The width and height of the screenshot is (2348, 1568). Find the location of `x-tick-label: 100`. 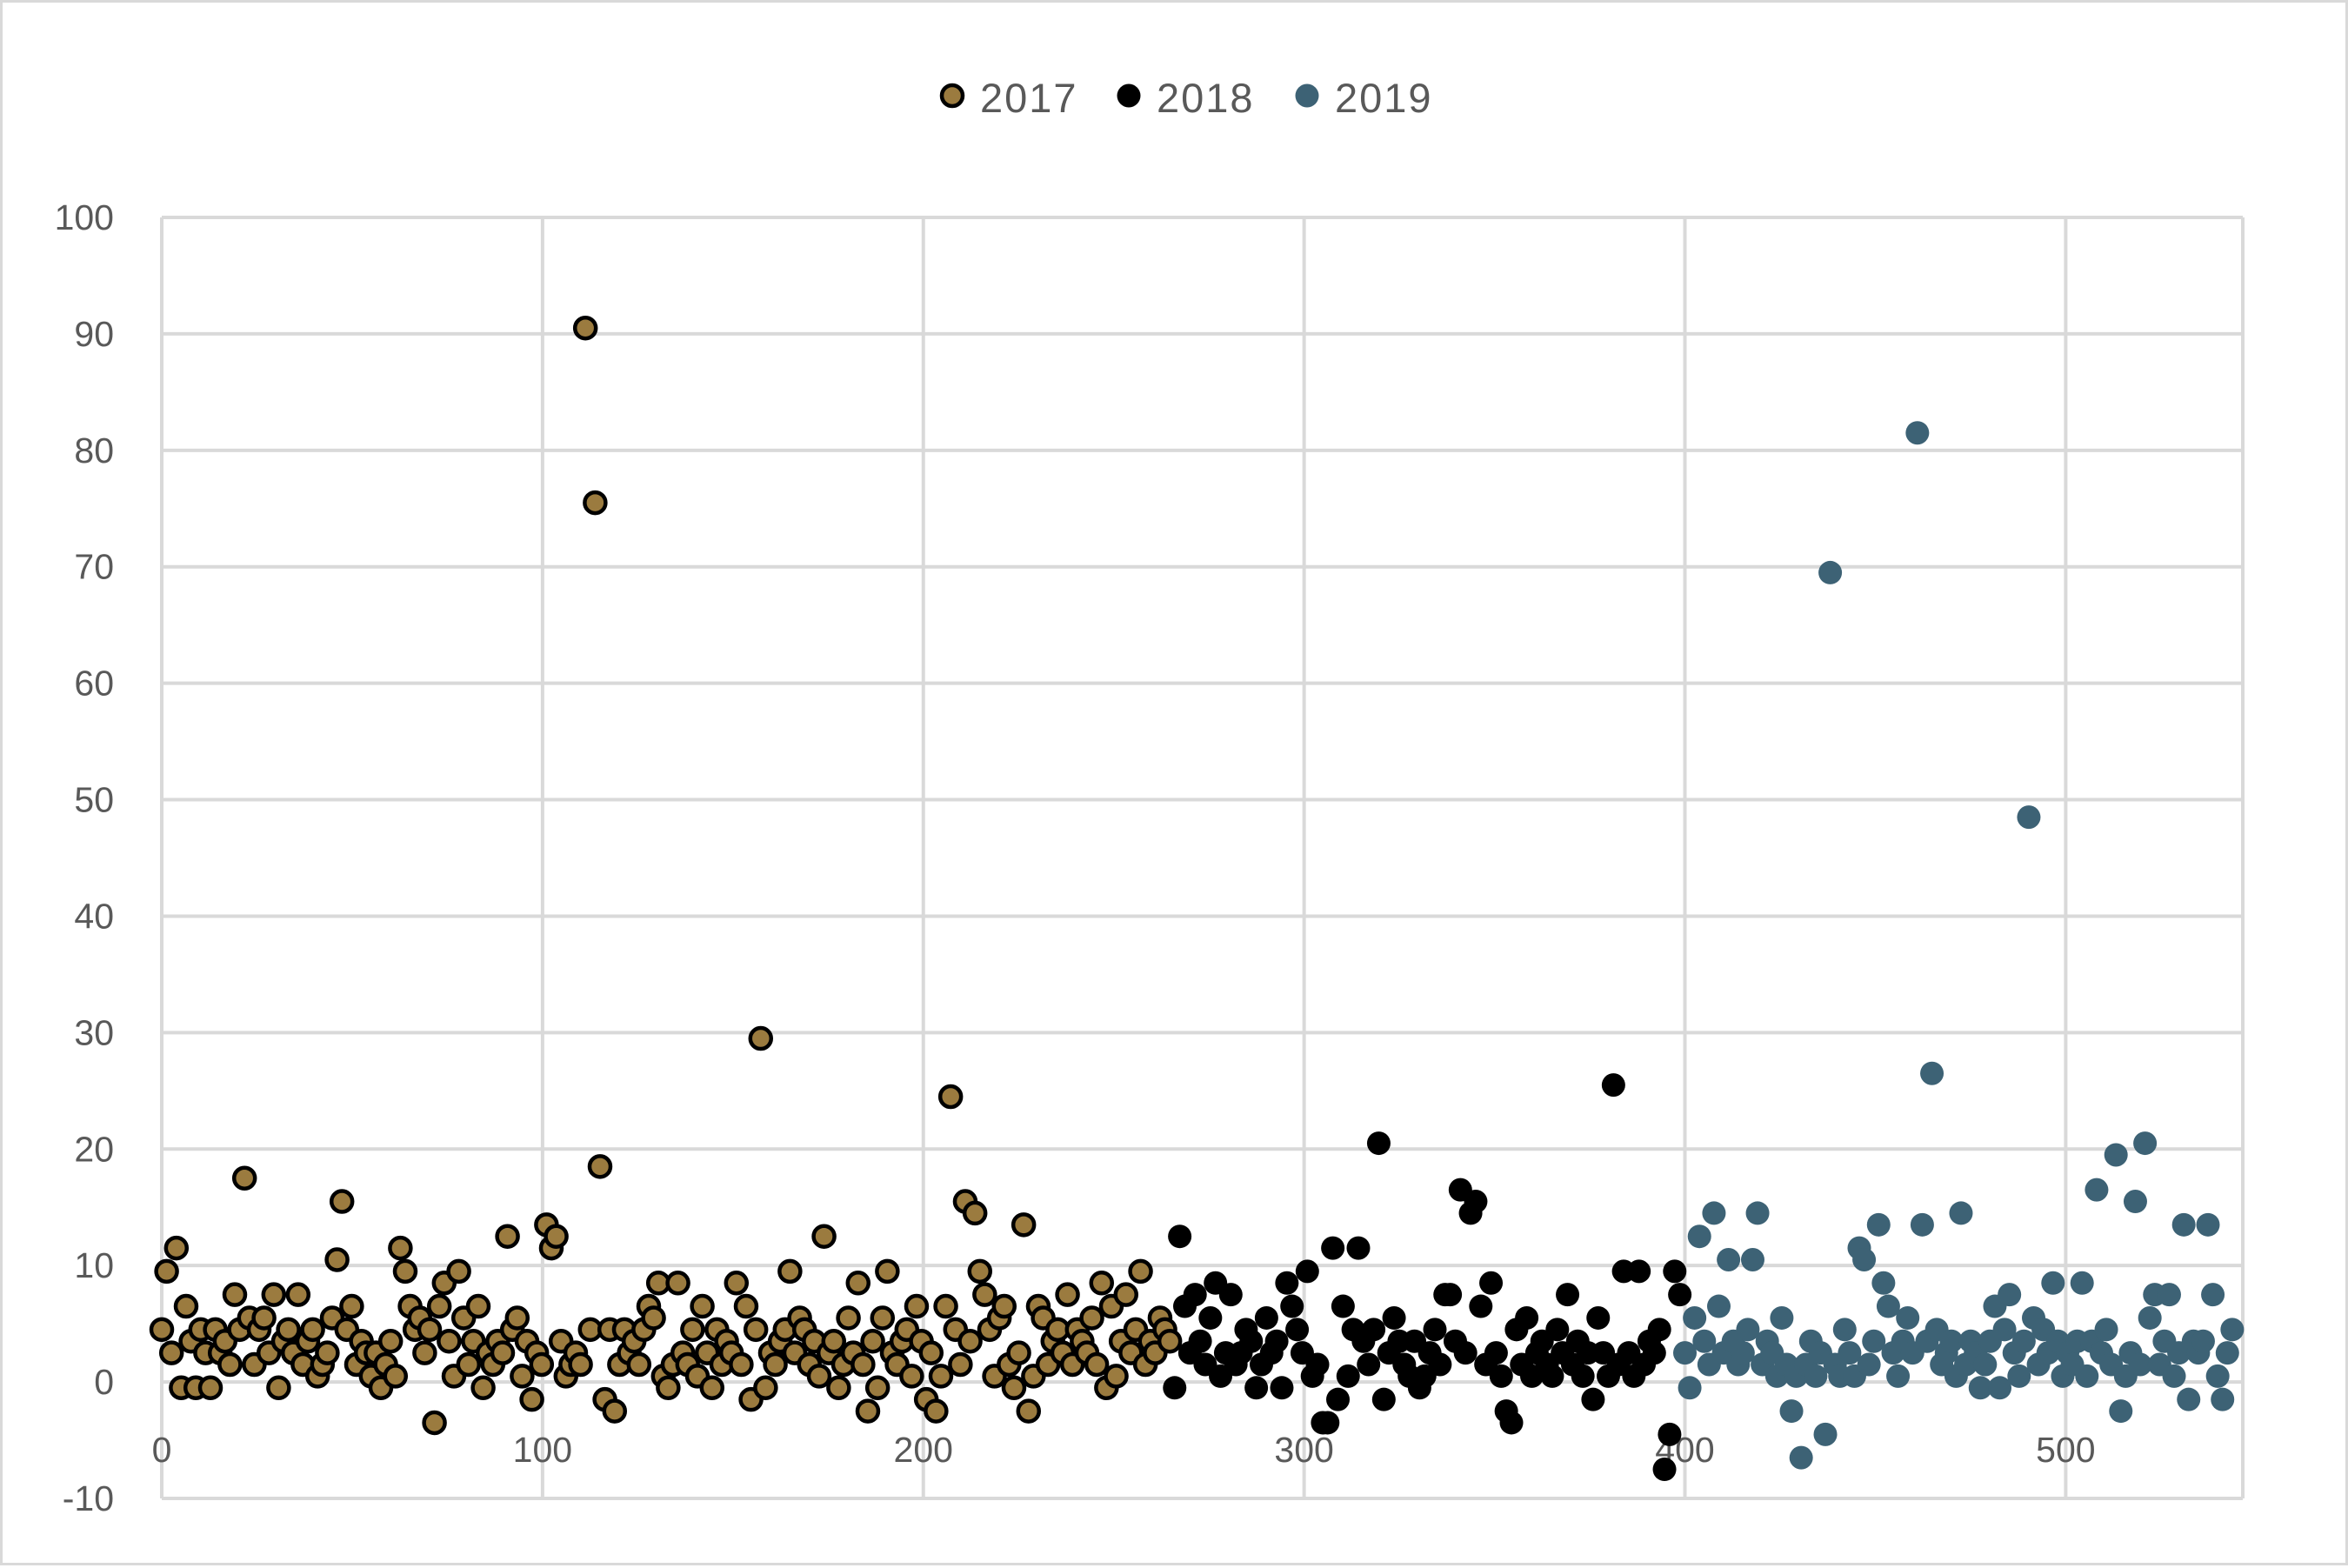

x-tick-label: 100 is located at coordinates (542, 1450).